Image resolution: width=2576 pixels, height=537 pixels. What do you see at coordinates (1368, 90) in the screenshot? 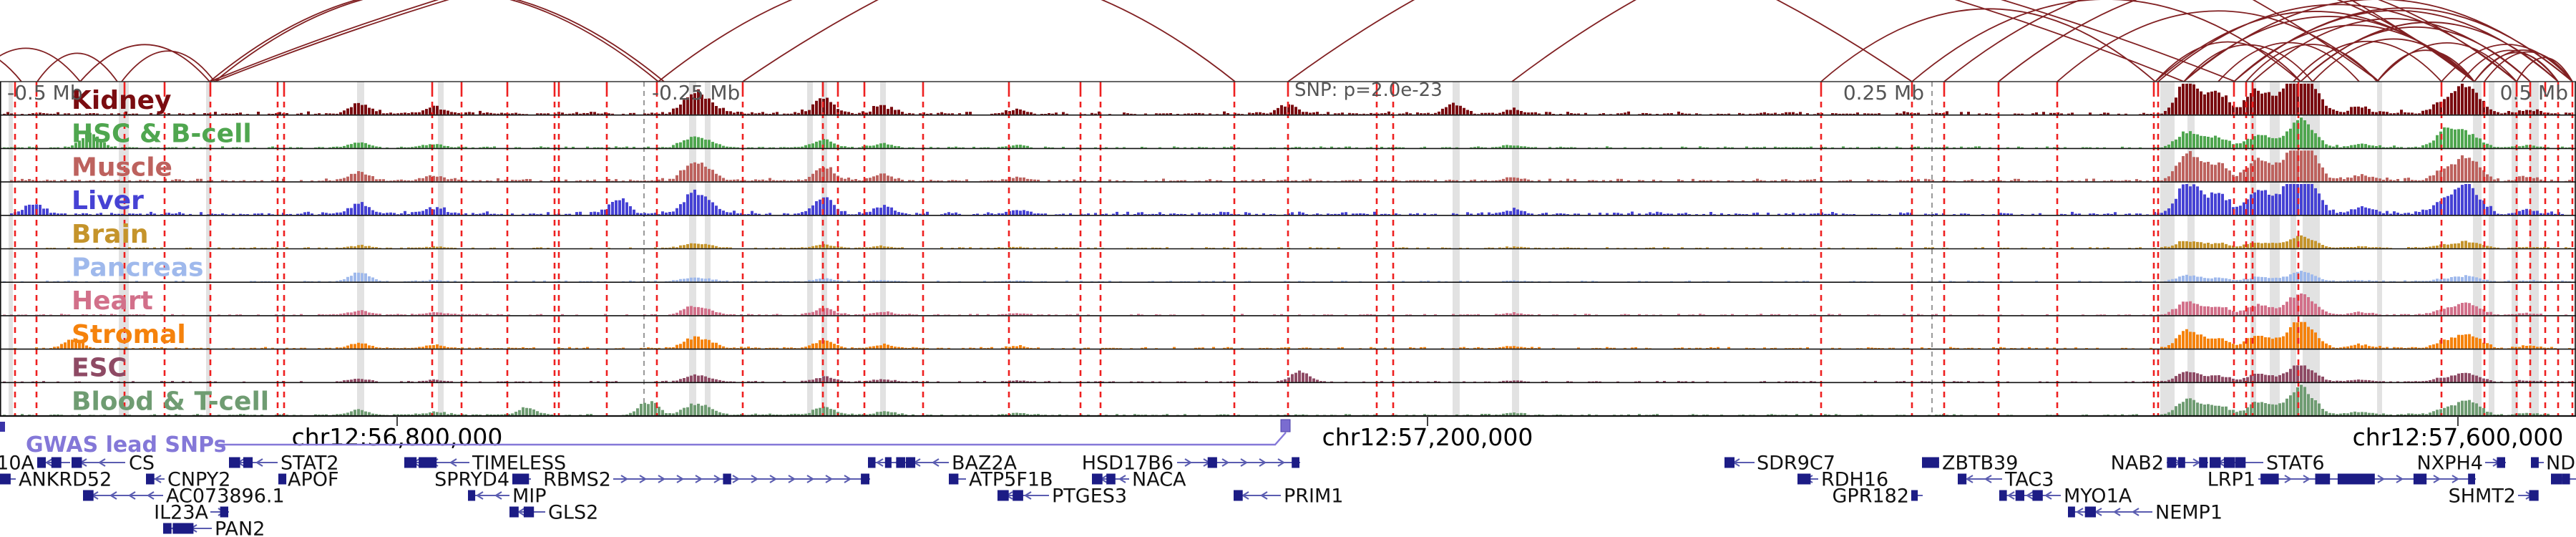
I see `snp-pvalue-label: SNP: p=2.0e-23` at bounding box center [1368, 90].